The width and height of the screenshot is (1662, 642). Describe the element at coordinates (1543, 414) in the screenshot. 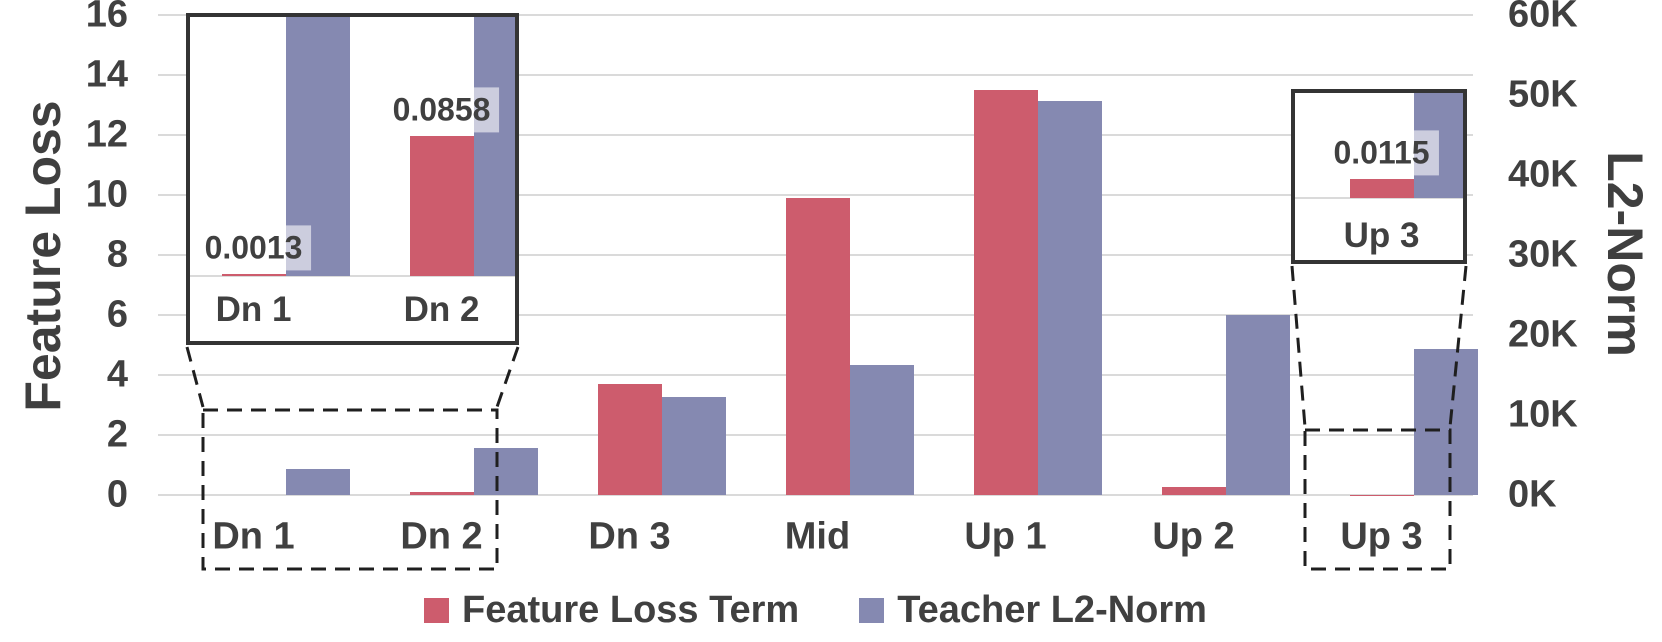

I see `right-axis-tick: 10K` at that location.